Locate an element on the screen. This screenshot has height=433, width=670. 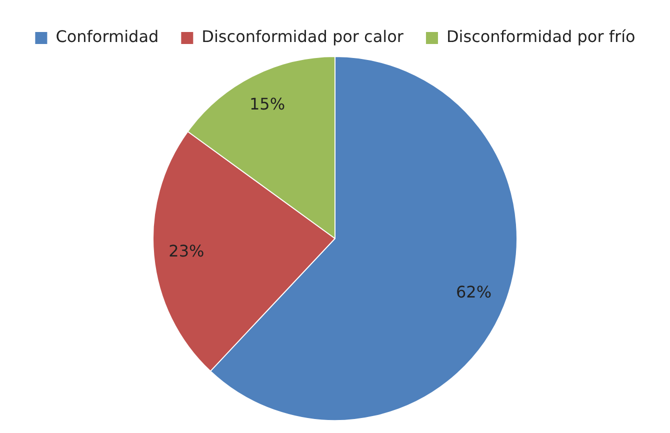
legend-label: Disconformidad por calor is located at coordinates (303, 36).